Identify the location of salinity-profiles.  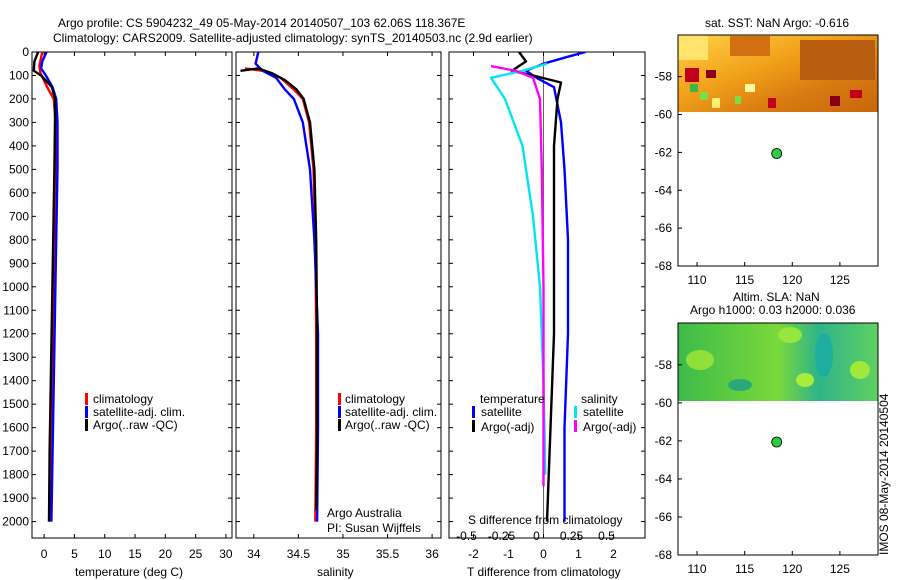
(280, 287).